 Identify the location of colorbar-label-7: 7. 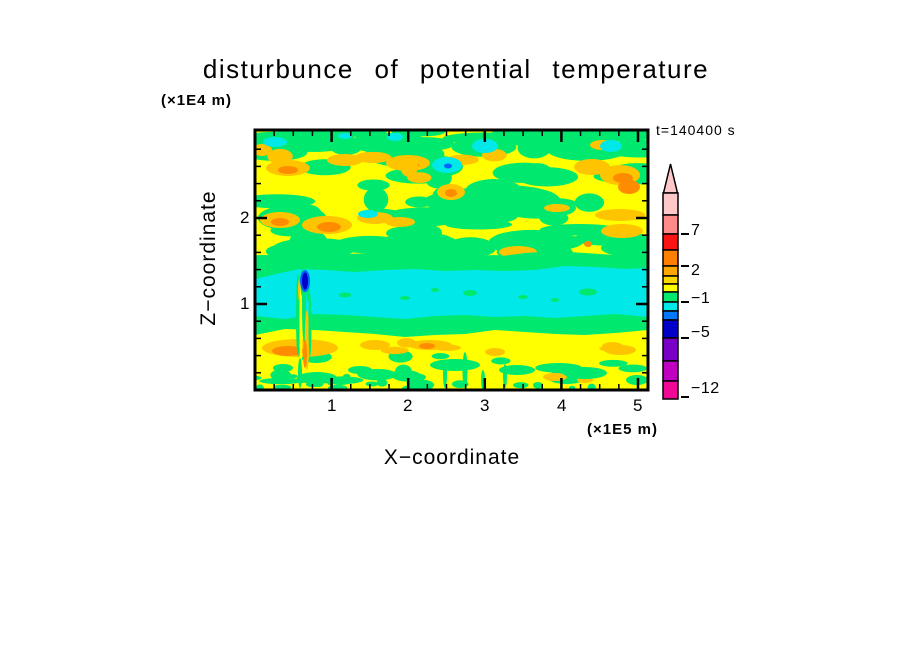
(696, 230).